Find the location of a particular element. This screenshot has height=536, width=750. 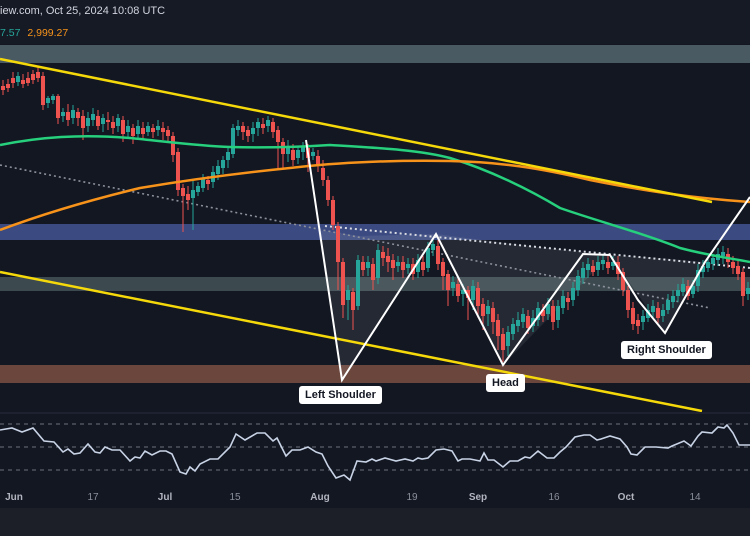

x-axis: Jun 17 Jul 15 Aug 19 Sep 16 Oct 14 is located at coordinates (375, 498).